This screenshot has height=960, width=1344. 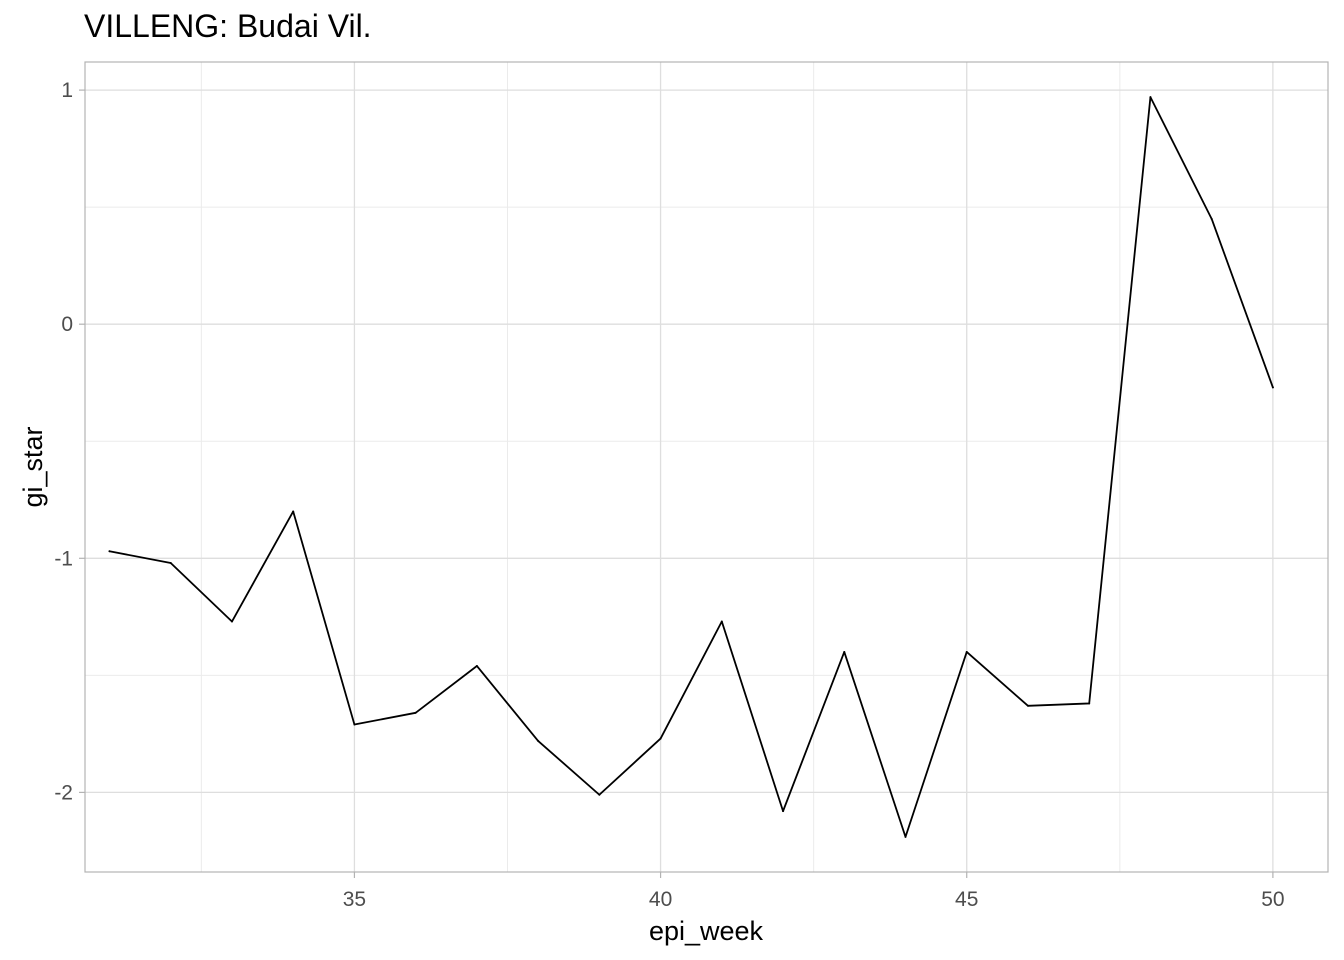 I want to click on y-tick-label: 0, so click(x=67, y=324).